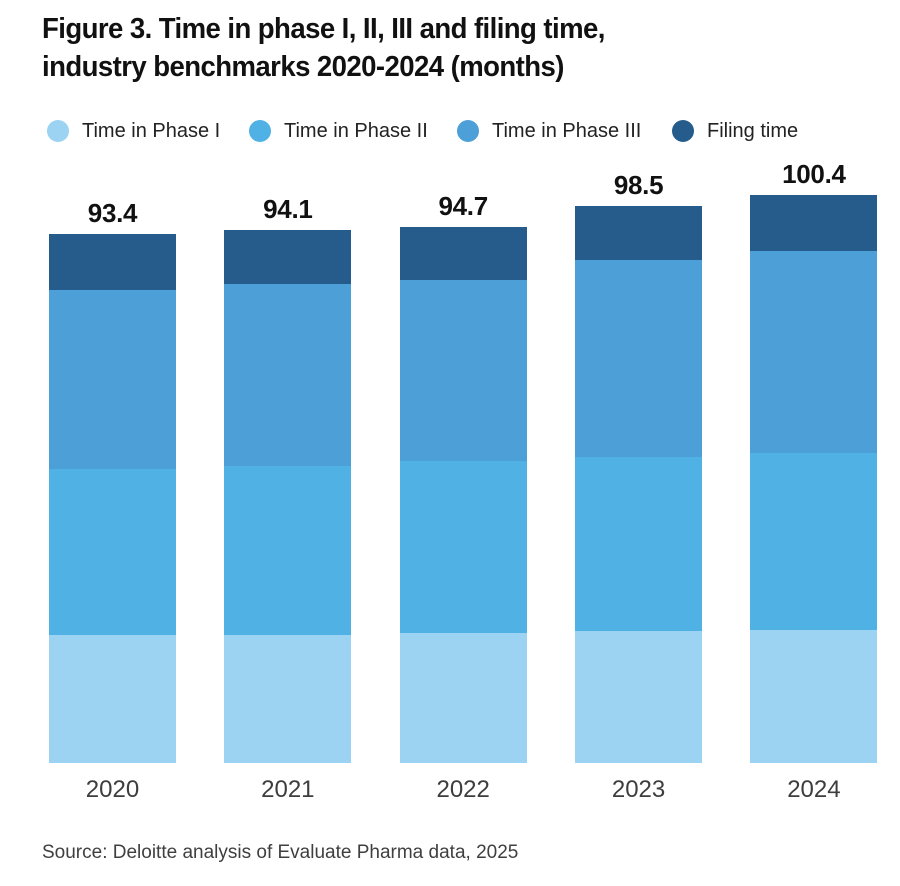 This screenshot has height=886, width=900. I want to click on segment-2024-series2, so click(814, 352).